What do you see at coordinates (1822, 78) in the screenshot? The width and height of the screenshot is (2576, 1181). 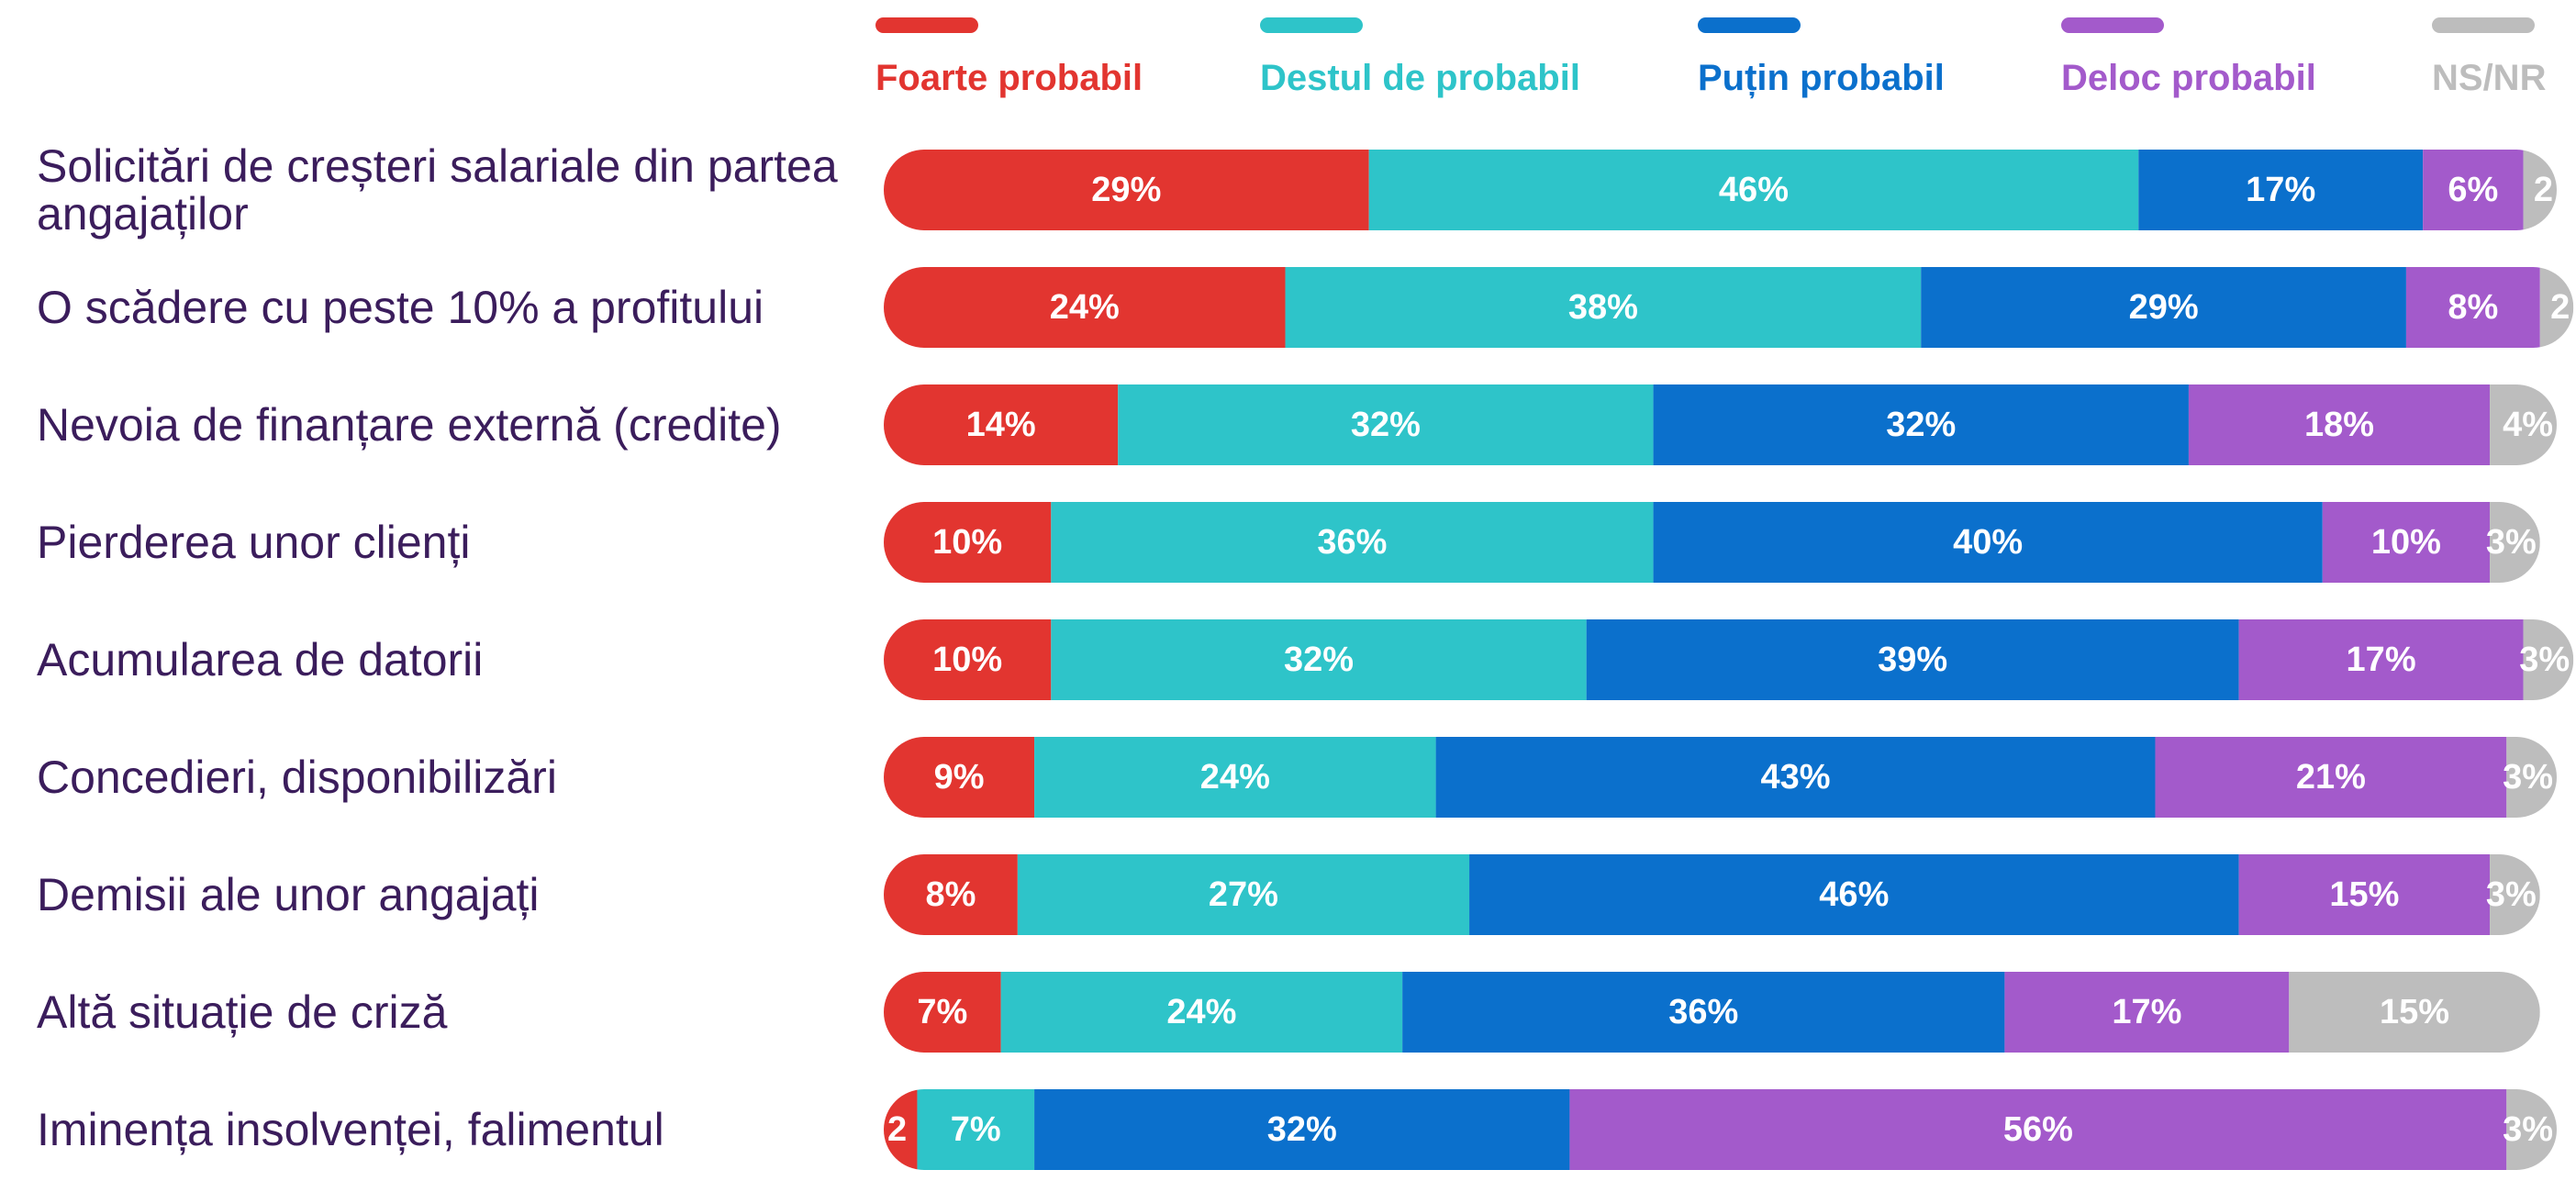 I see `legend-label: Puțin probabil` at bounding box center [1822, 78].